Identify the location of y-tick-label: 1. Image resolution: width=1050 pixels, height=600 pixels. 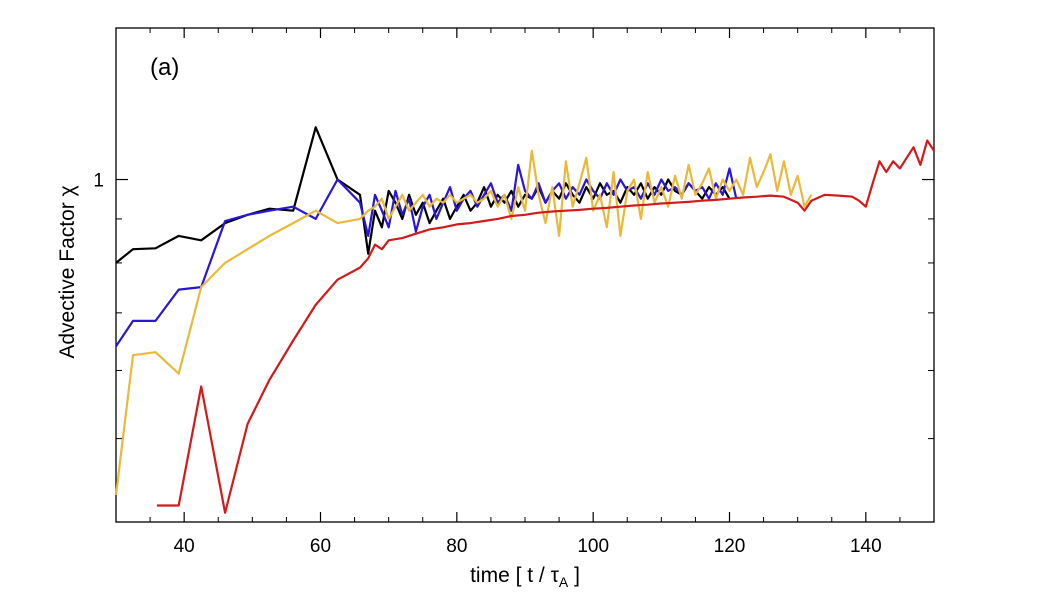
(98, 181).